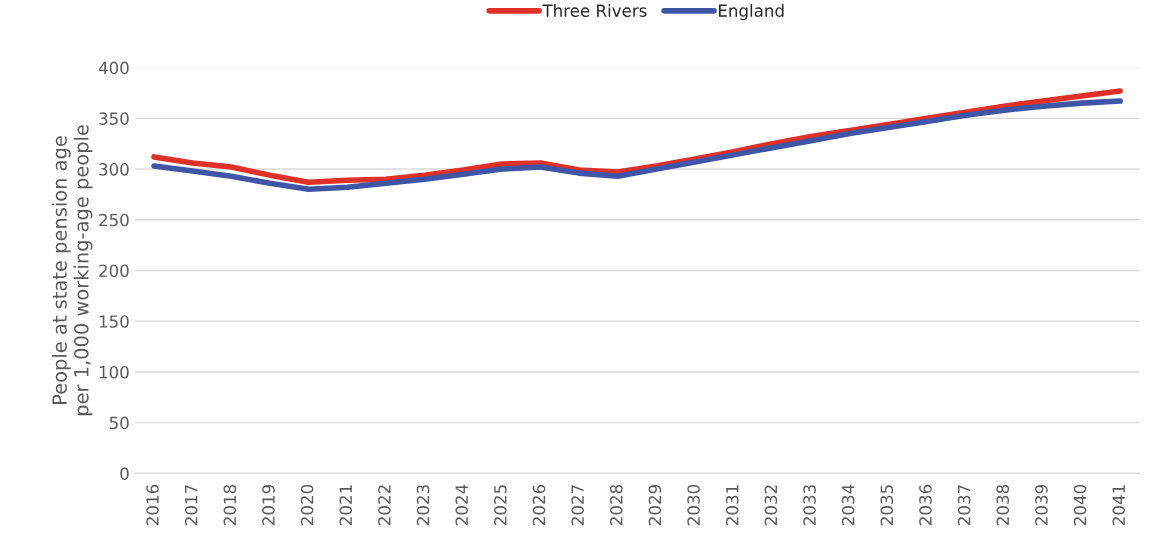  Describe the element at coordinates (771, 505) in the screenshot. I see `x-tick-label: 2032` at that location.